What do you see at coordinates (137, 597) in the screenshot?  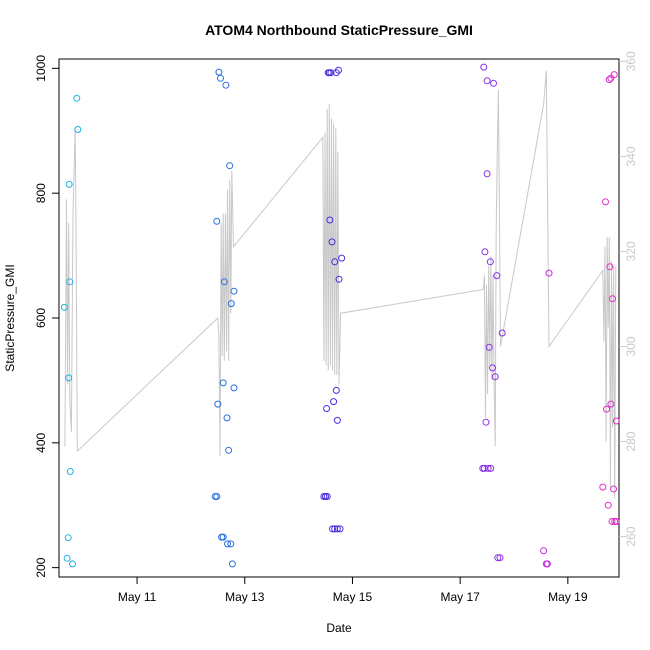 I see `x-tick-label: May 11` at bounding box center [137, 597].